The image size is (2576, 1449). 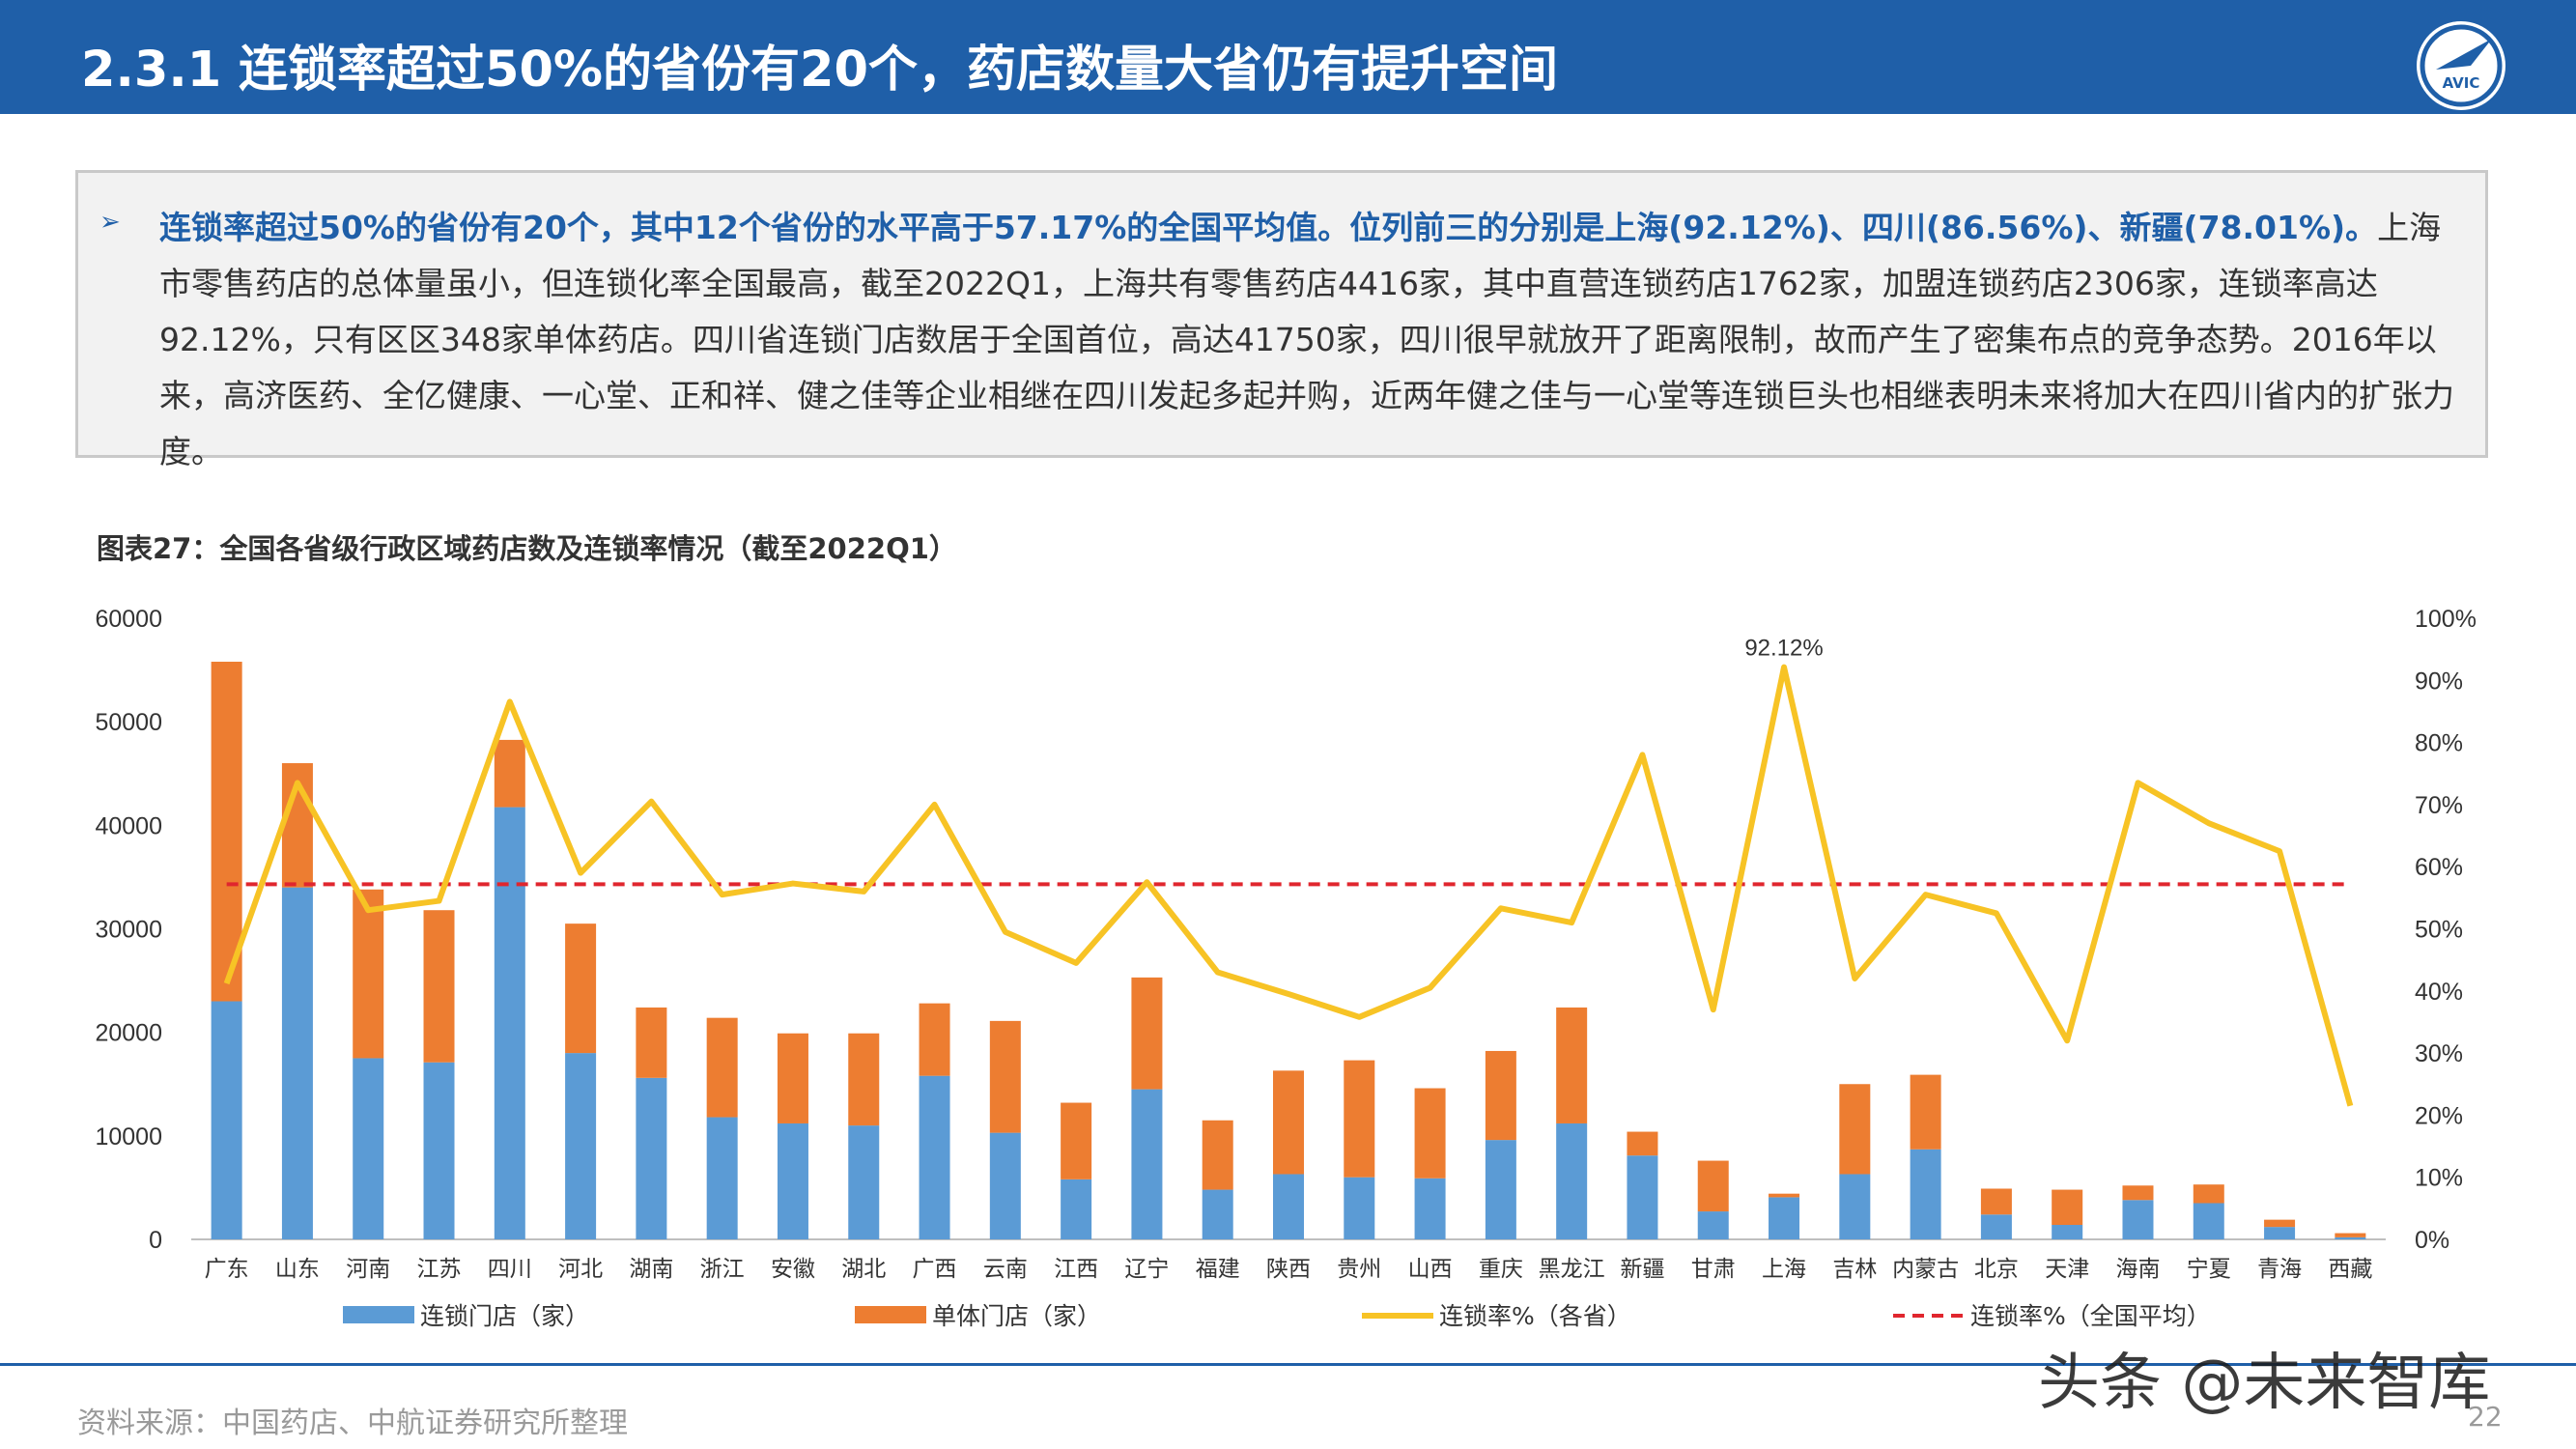 What do you see at coordinates (1288, 1364) in the screenshot?
I see `footer-divider` at bounding box center [1288, 1364].